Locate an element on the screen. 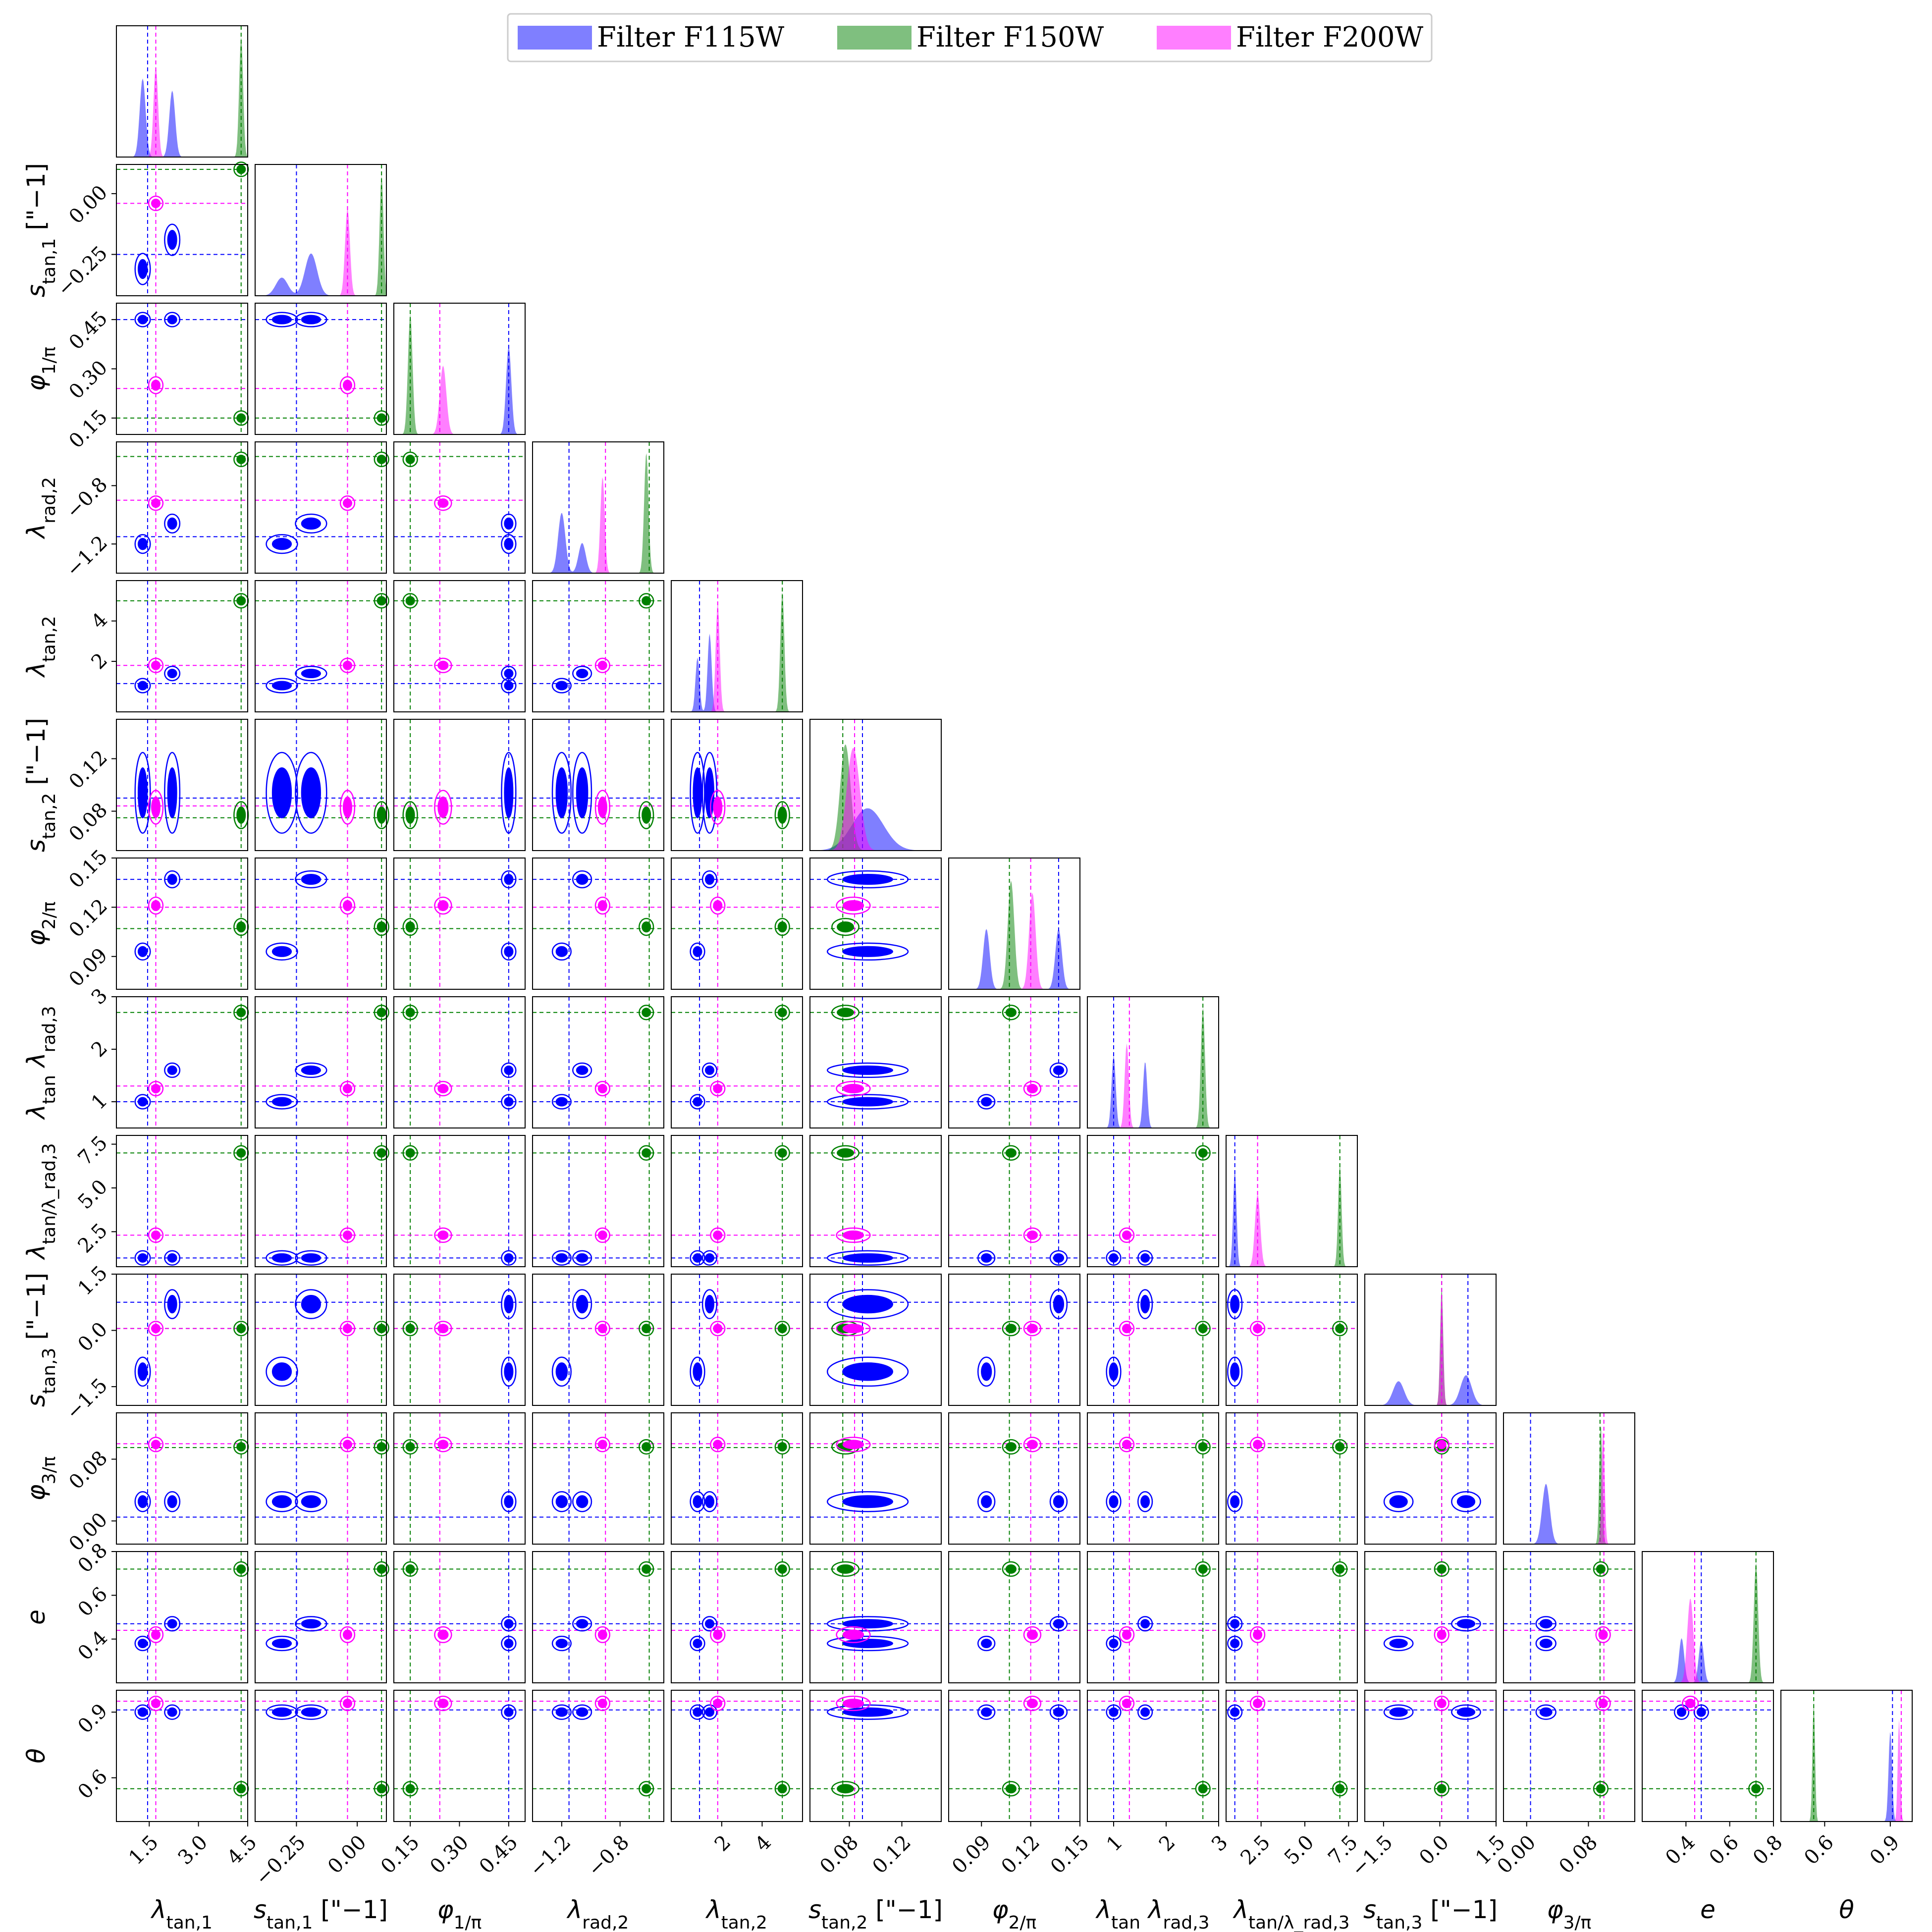 The image size is (1932, 1932). ytick-label: 0.45 is located at coordinates (88, 331).